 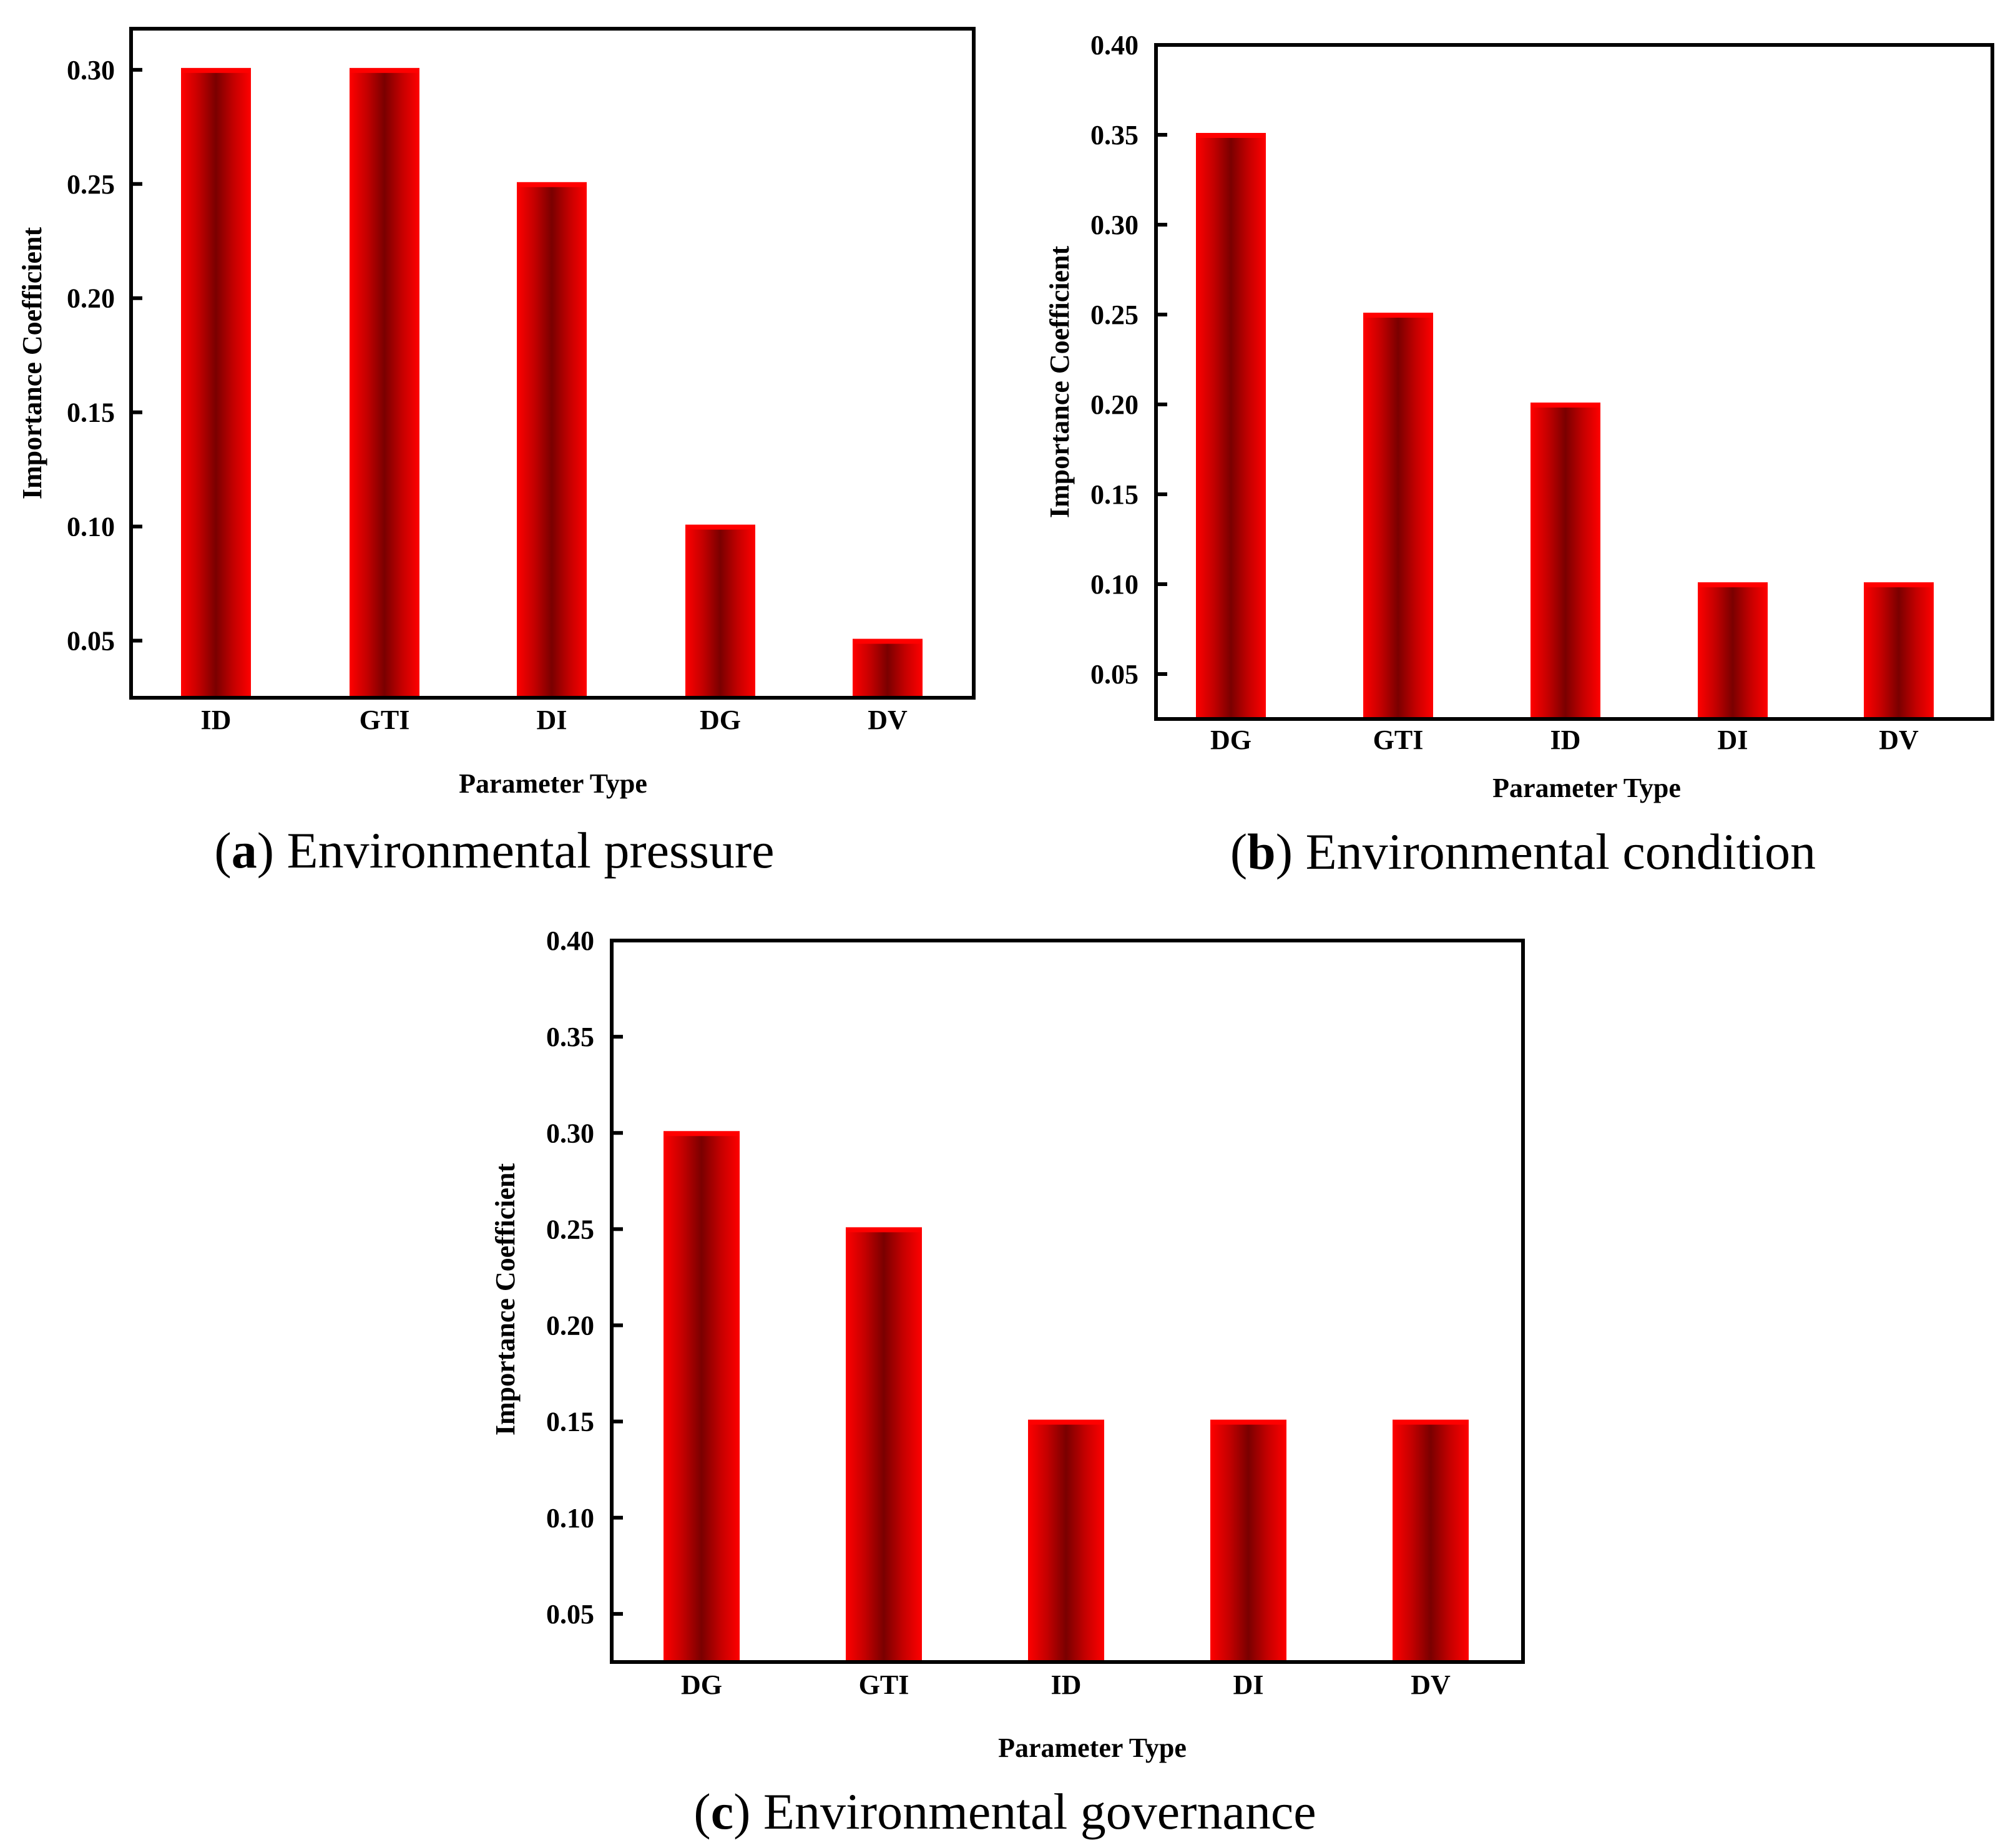 I want to click on panel-c-bar-cap-id, so click(x=1066, y=1422).